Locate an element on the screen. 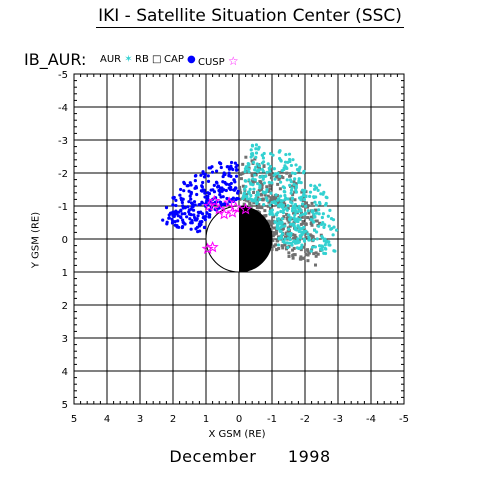 The height and width of the screenshot is (500, 500). page-title: IKI - Satellite Situation Center (SSC) is located at coordinates (250, 17).